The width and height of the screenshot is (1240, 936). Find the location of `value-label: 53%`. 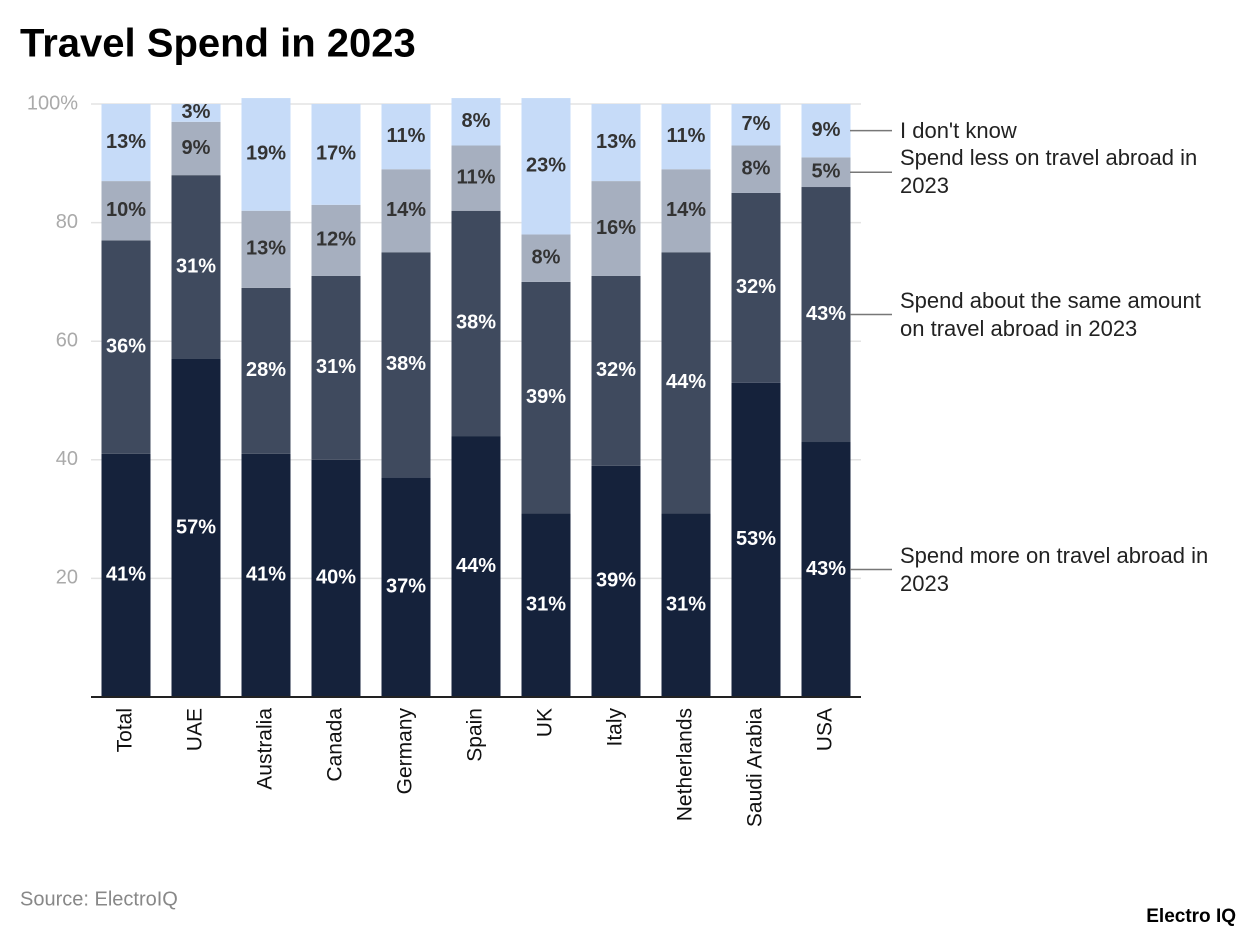

value-label: 53% is located at coordinates (756, 539).